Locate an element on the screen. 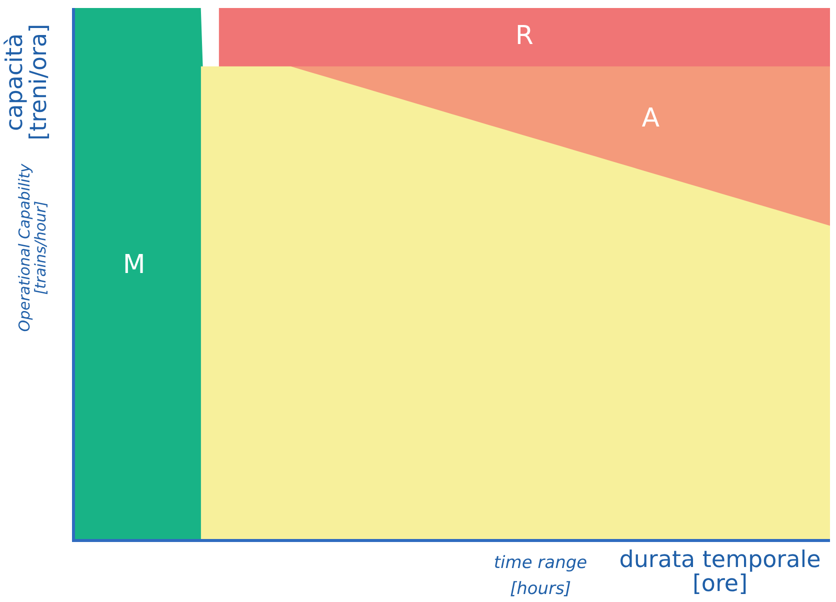  series-label: A is located at coordinates (651, 118).